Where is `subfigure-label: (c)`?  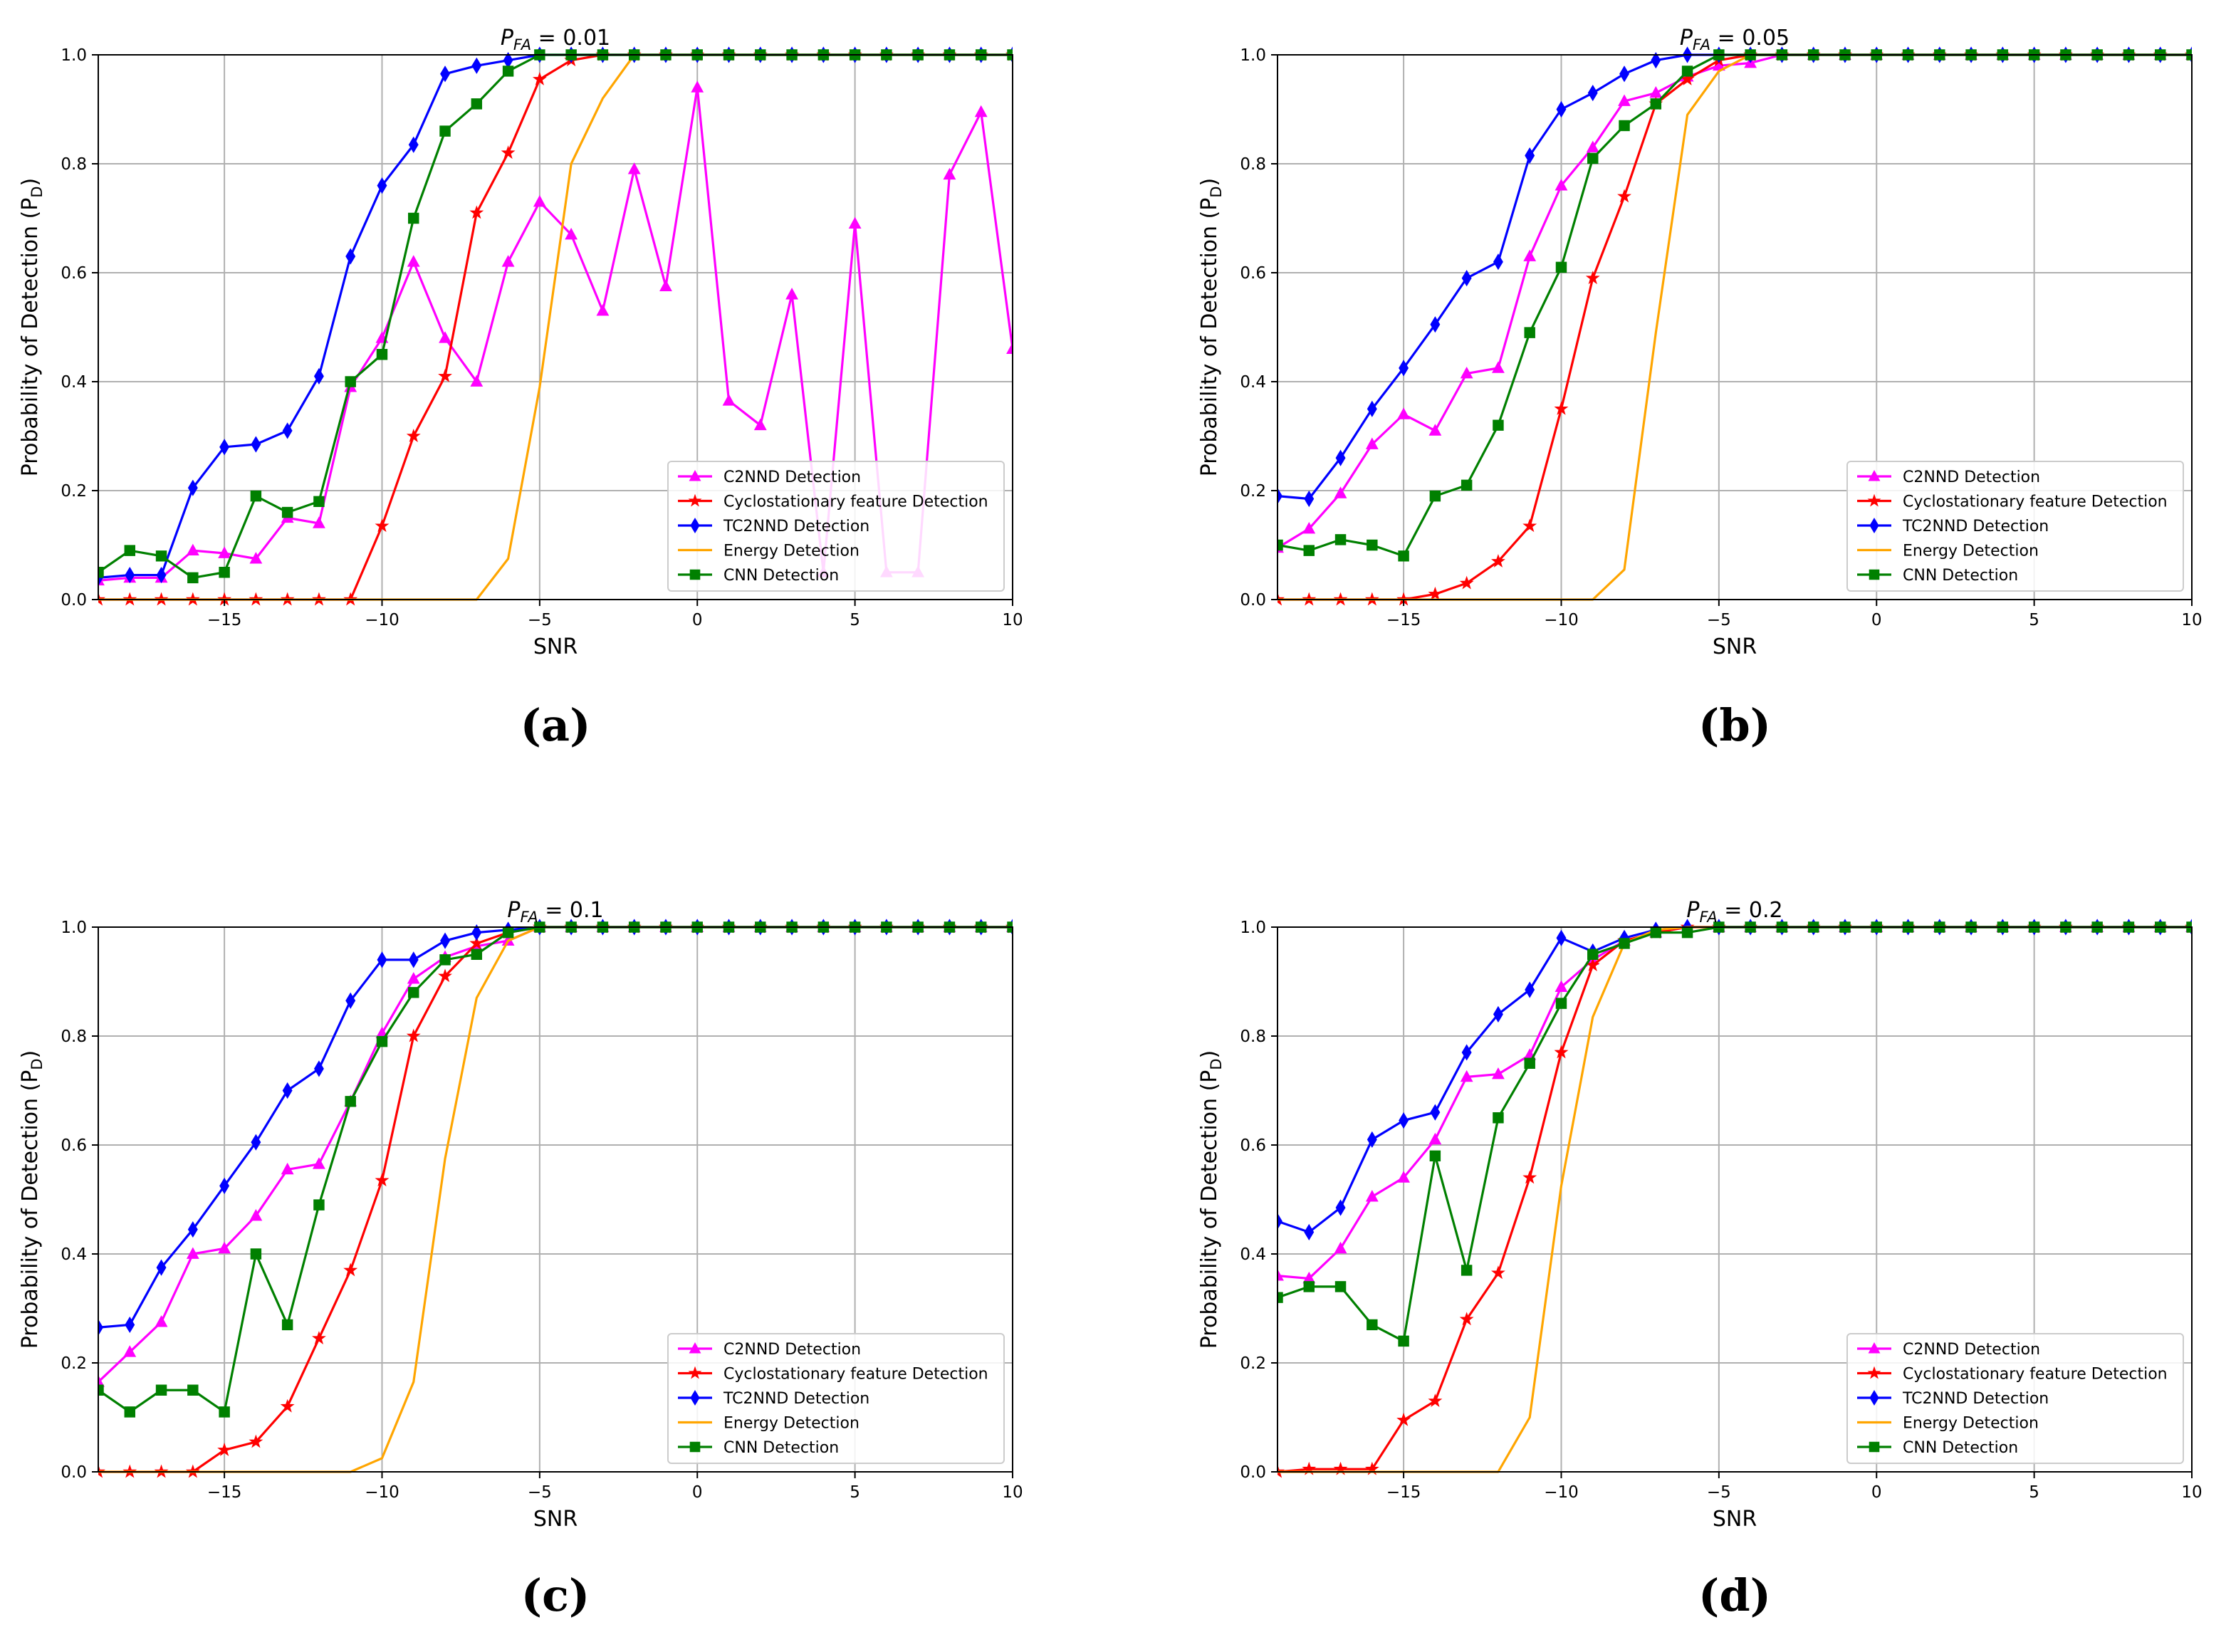
subfigure-label: (c) is located at coordinates (555, 1595).